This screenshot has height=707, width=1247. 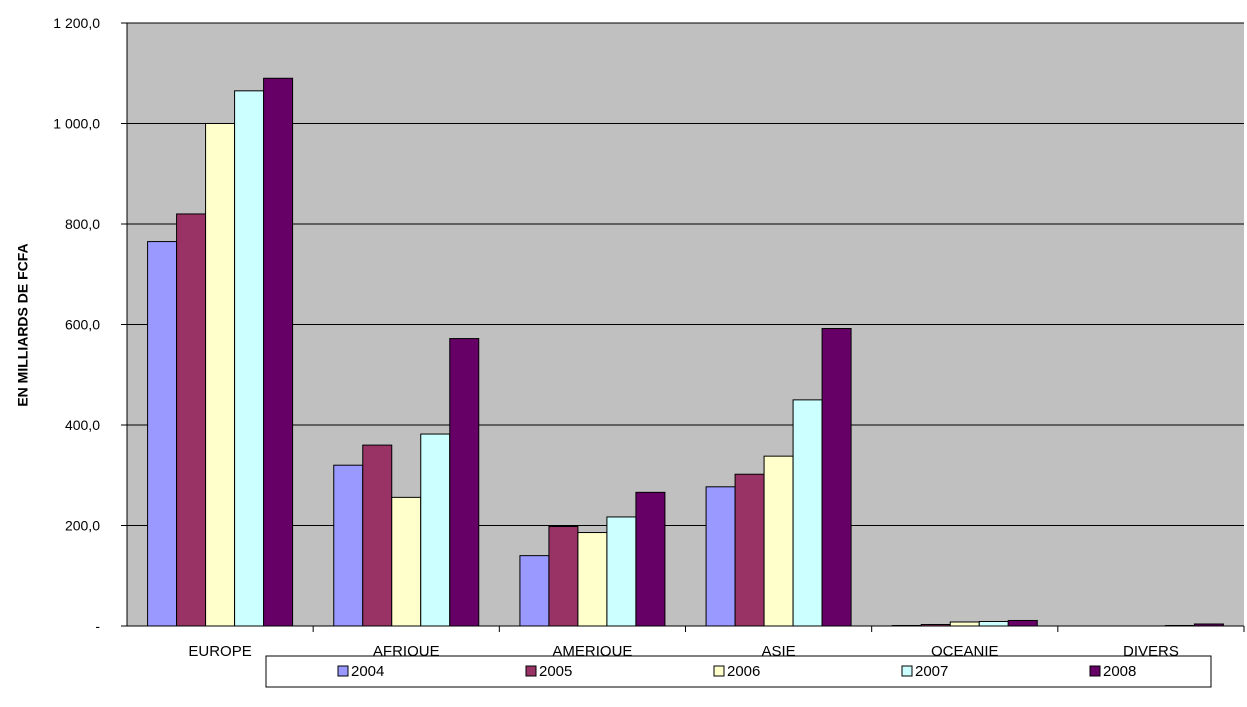 I want to click on bar-asie-2008, so click(x=836, y=477).